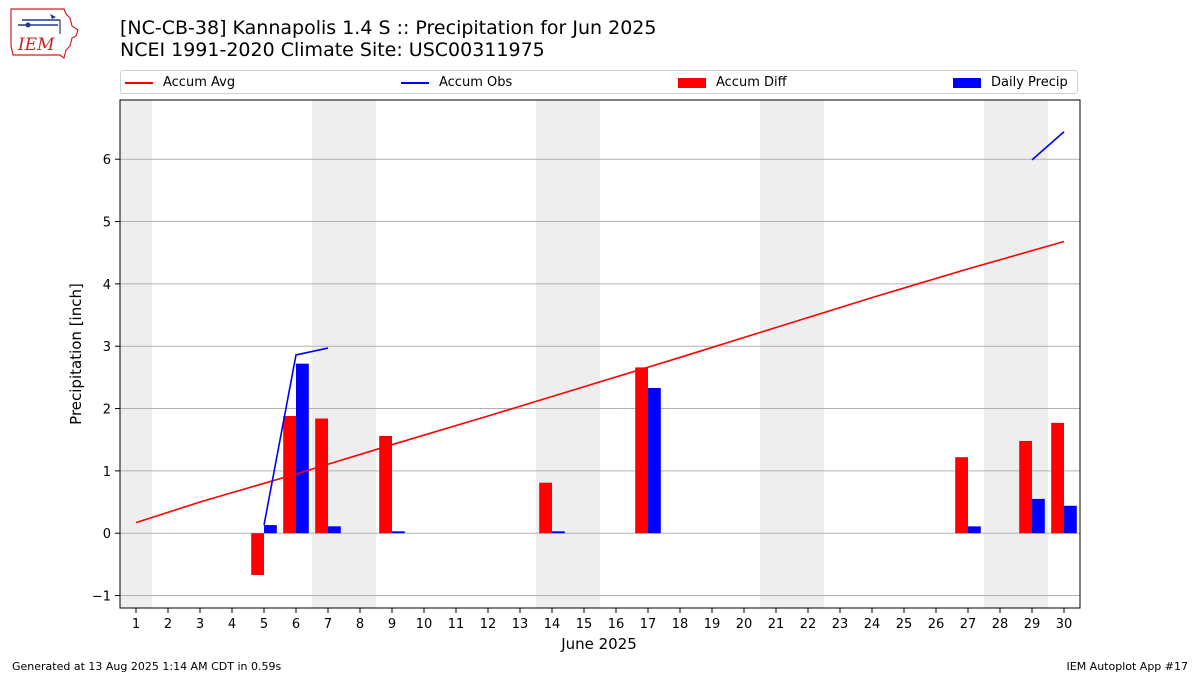 Image resolution: width=1200 pixels, height=675 pixels. What do you see at coordinates (332, 50) in the screenshot?
I see `chart-subtitle: NCEI 1991-2020 Climate Site: USC00311975` at bounding box center [332, 50].